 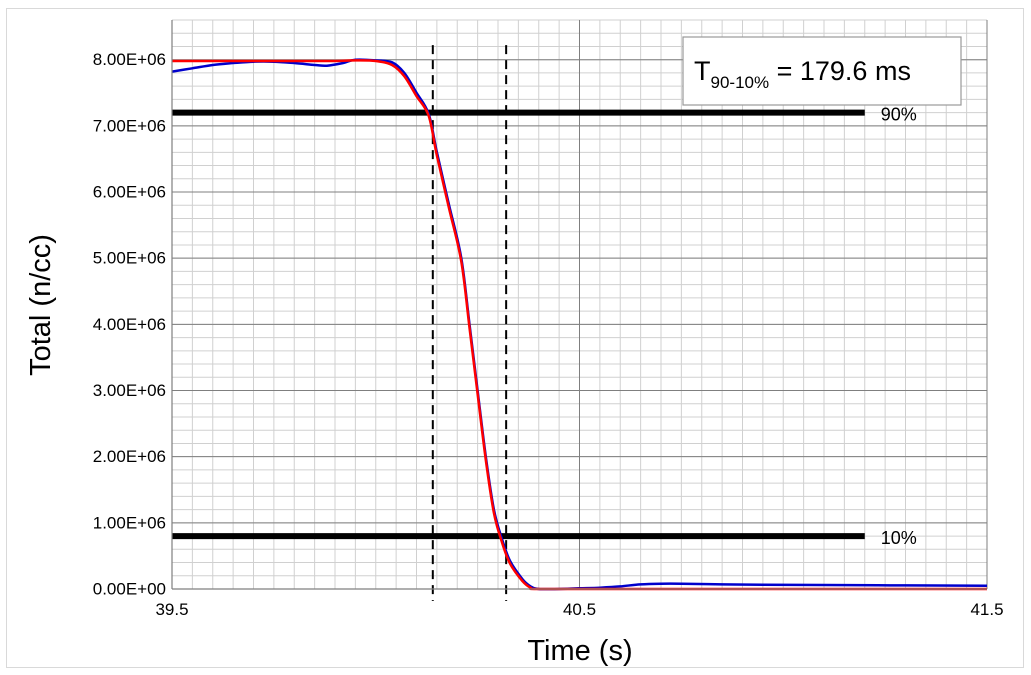 What do you see at coordinates (129, 456) in the screenshot?
I see `y-tick-label: 2.00E+06` at bounding box center [129, 456].